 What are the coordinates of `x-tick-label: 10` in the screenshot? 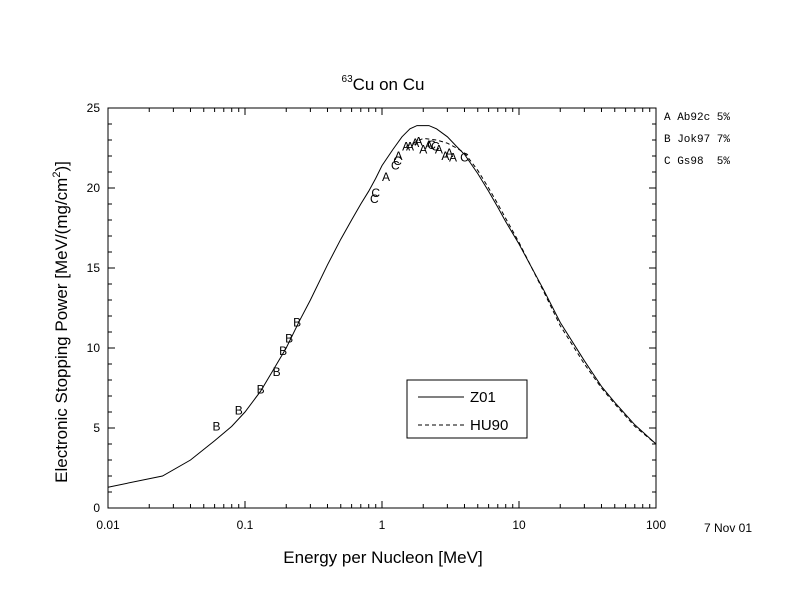 It's located at (519, 525).